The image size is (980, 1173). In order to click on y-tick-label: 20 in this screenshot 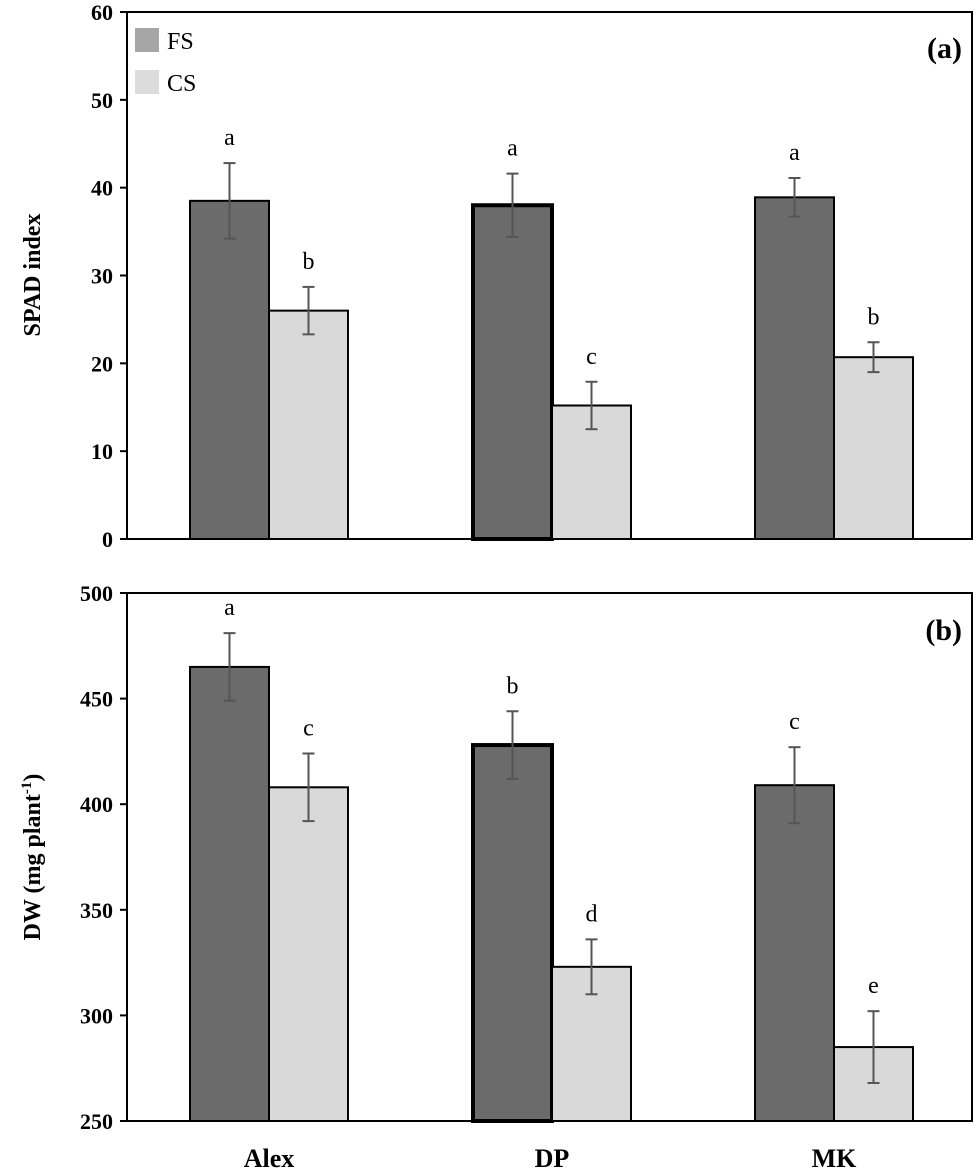, I will do `click(102, 363)`.